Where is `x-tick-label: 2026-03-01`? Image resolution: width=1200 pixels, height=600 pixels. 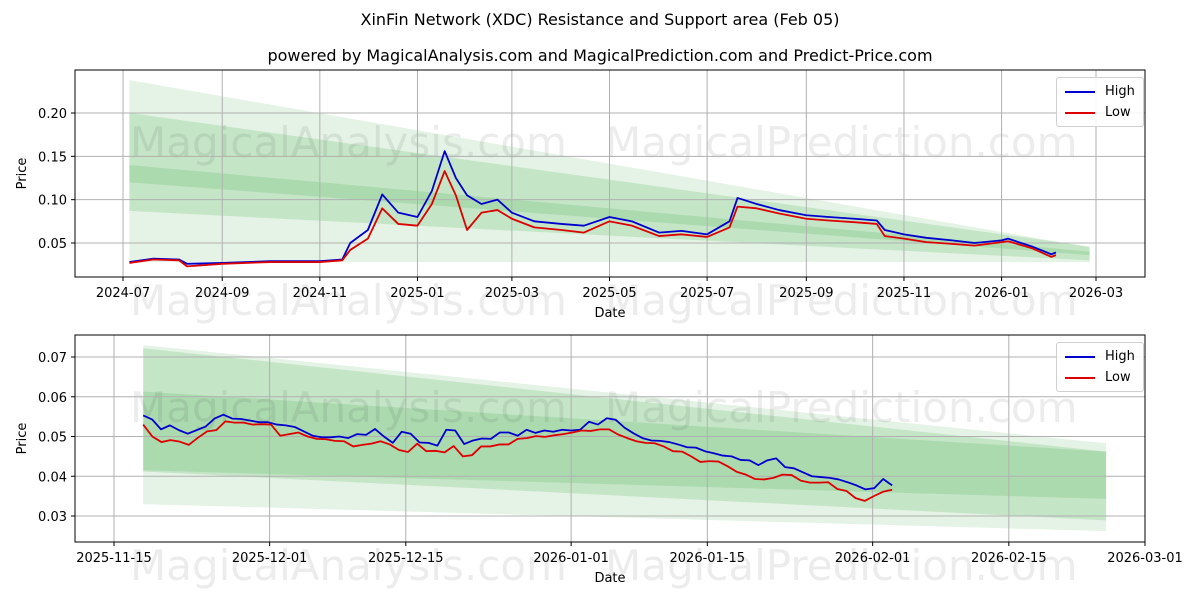 x-tick-label: 2026-03-01 is located at coordinates (1145, 558).